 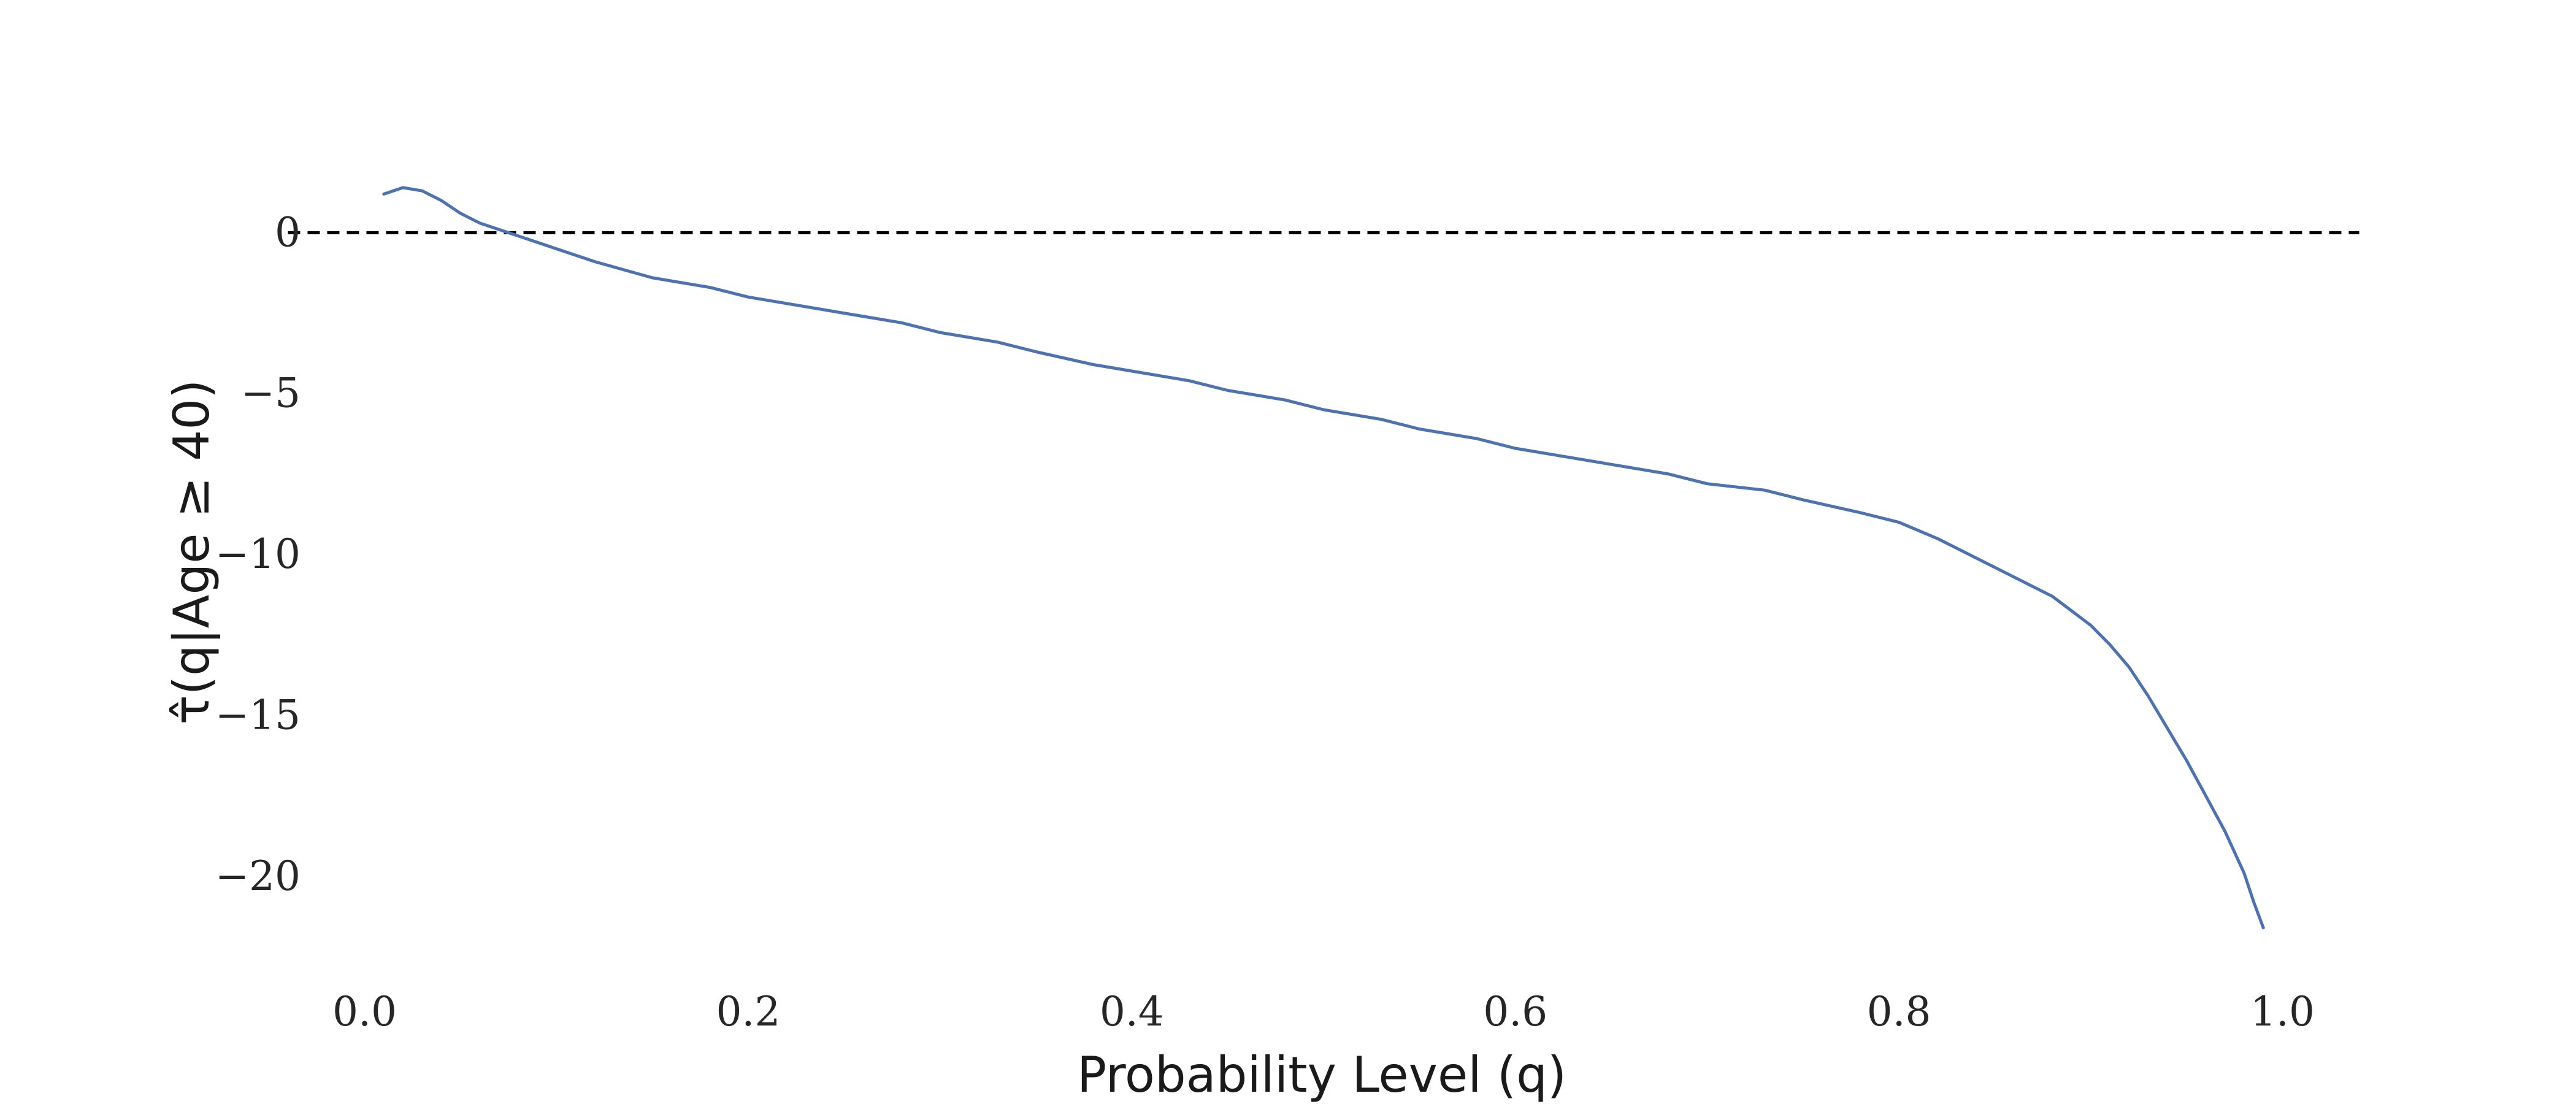 I want to click on x-axis-title: Probability Level (q), so click(x=1321, y=1074).